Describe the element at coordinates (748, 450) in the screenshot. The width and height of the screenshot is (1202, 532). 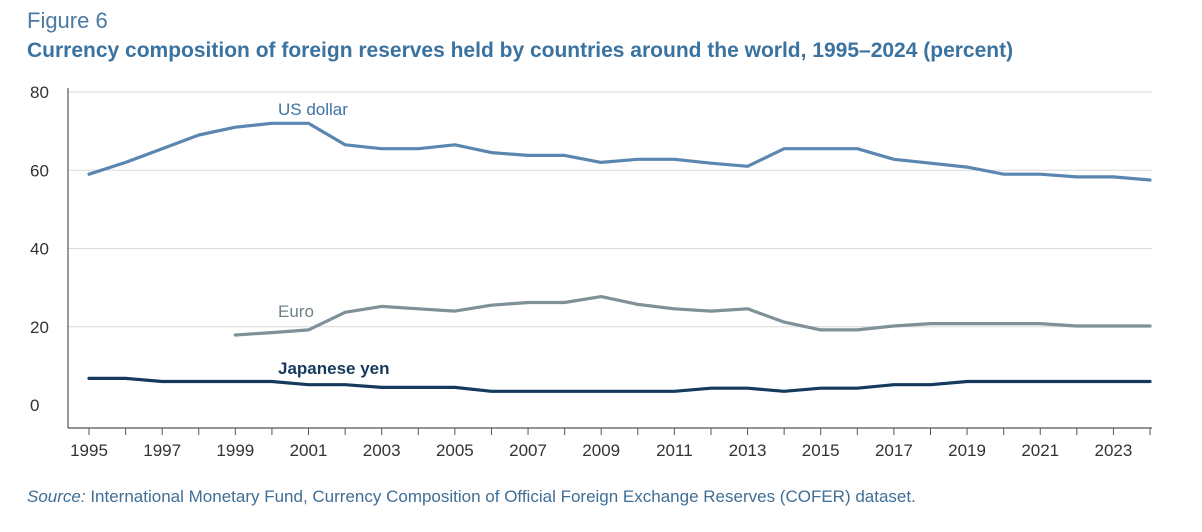
I see `x-tick-label: 2013` at that location.